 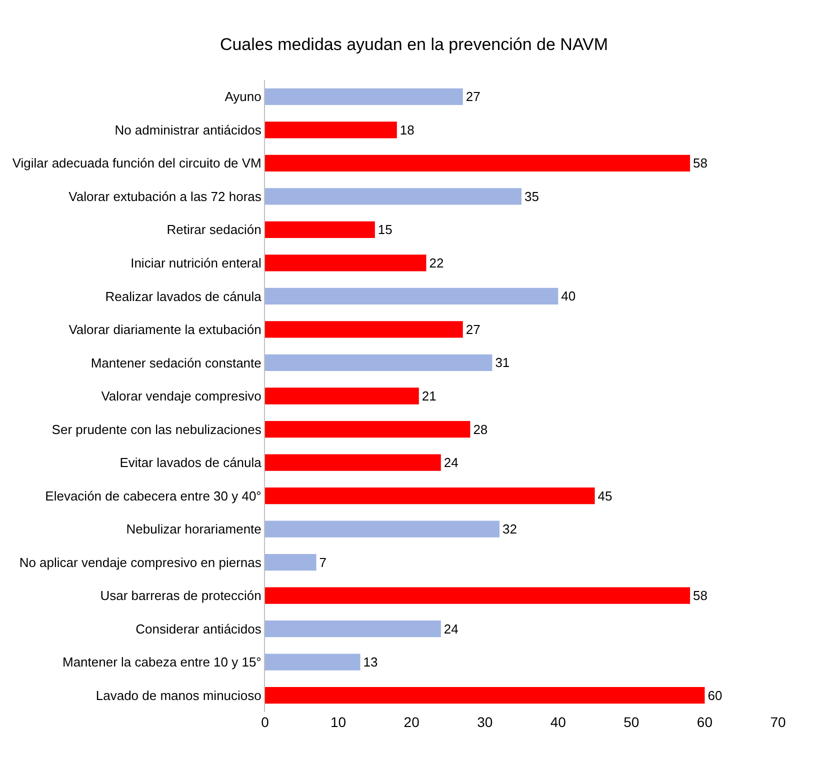 What do you see at coordinates (338, 722) in the screenshot?
I see `x-tick-label: 10` at bounding box center [338, 722].